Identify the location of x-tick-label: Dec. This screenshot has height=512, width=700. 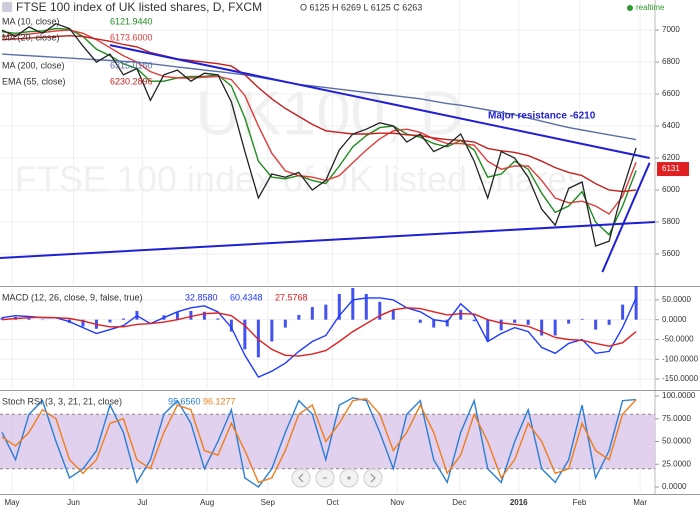
(459, 502).